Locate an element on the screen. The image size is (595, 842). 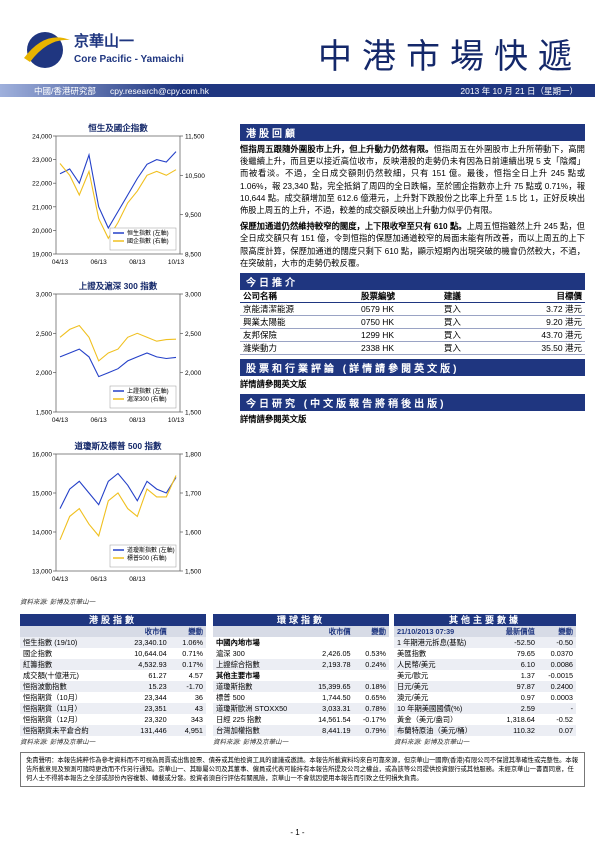
legend-label: 上證指數 (左軸) is located at coordinates (148, 391).